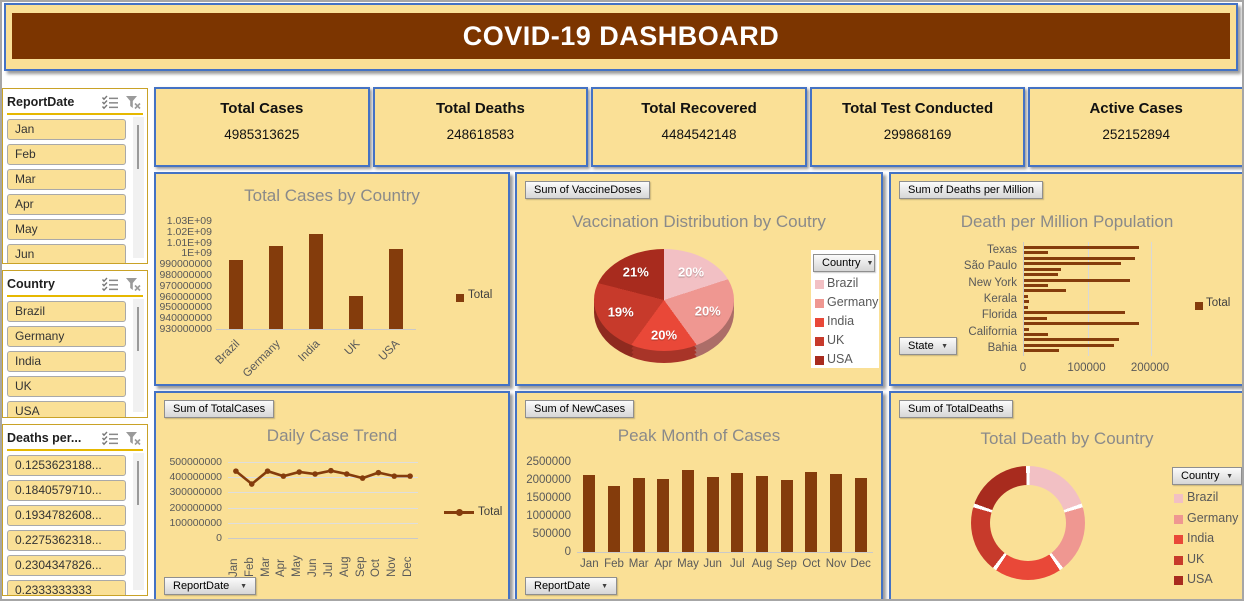 Image resolution: width=1244 pixels, height=601 pixels. What do you see at coordinates (189, 221) in the screenshot?
I see `y-tick-label: 1.03E+09` at bounding box center [189, 221].